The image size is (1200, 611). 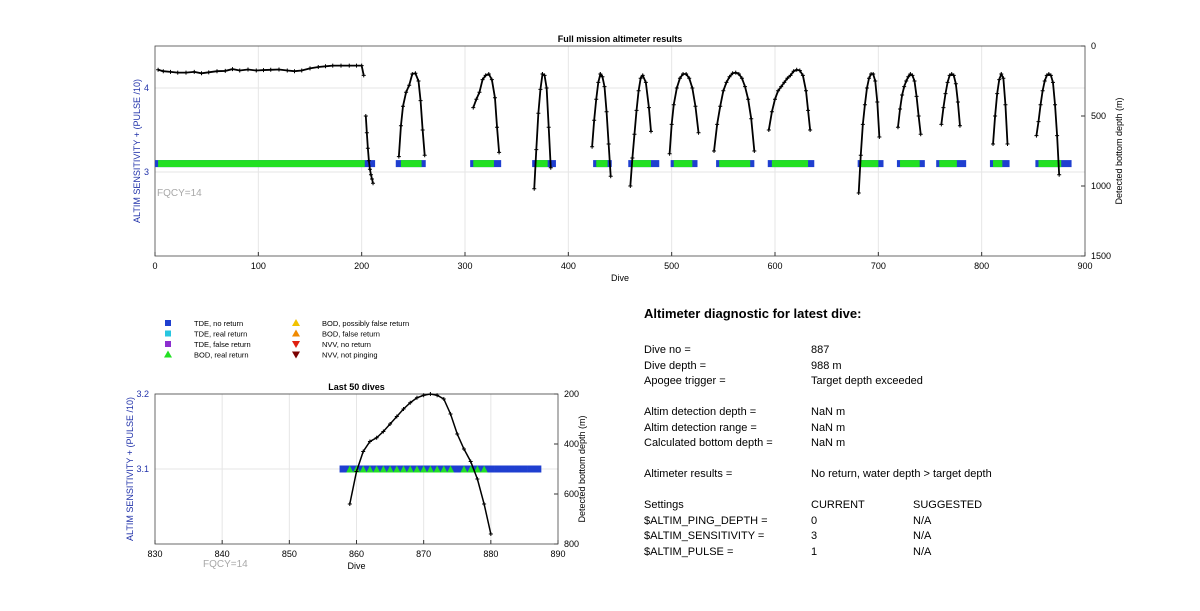 What do you see at coordinates (689, 551) in the screenshot?
I see `setting-name: $ALTIM_PULSE =` at bounding box center [689, 551].